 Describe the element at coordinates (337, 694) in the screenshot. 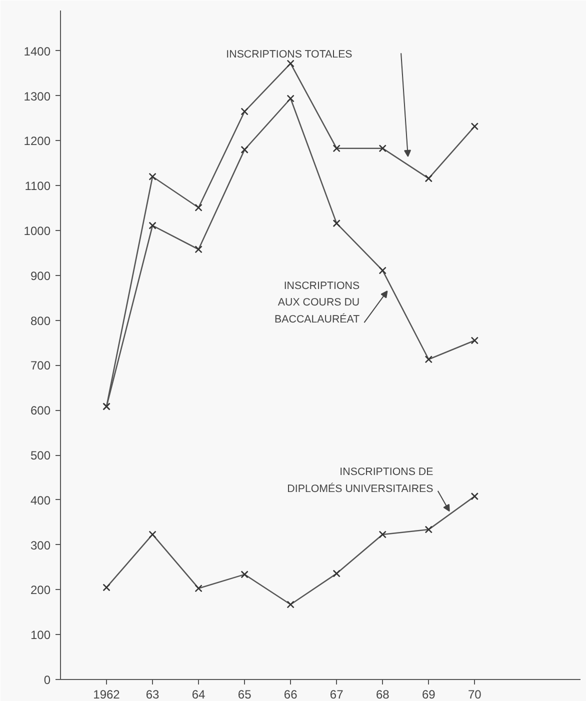

I see `x-tick-label: 67` at that location.